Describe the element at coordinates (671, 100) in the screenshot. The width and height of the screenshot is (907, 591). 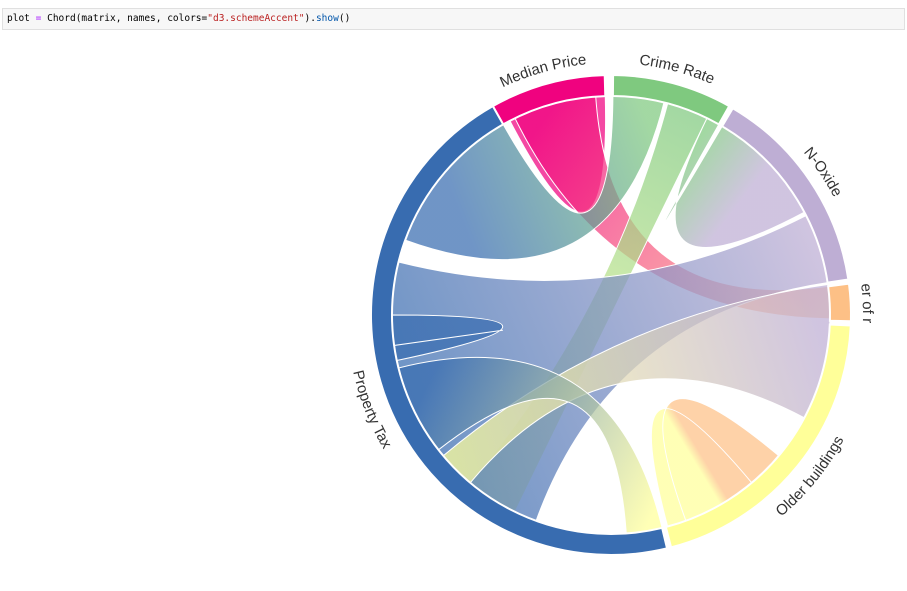
I see `arc-crime-rate` at that location.